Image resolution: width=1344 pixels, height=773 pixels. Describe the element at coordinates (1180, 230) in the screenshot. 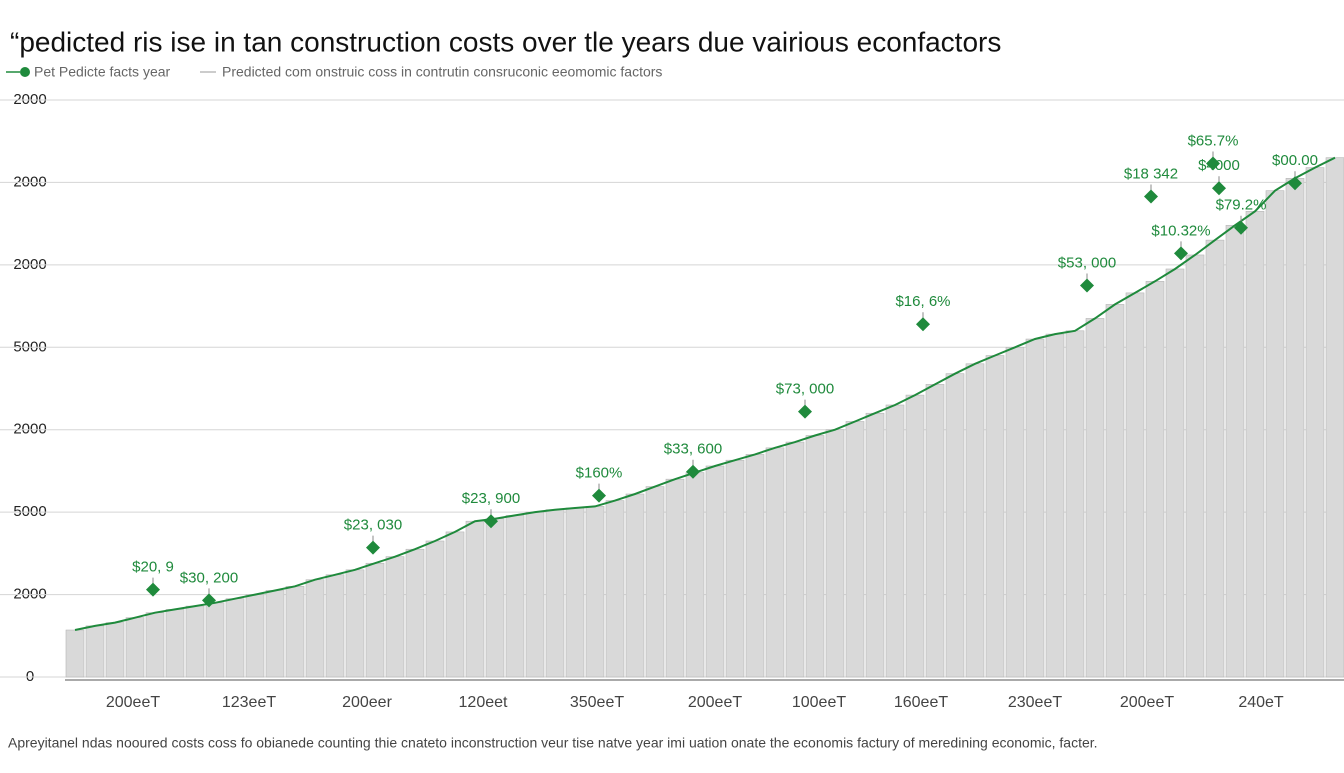

I see `annotation-label: $10.32%` at that location.